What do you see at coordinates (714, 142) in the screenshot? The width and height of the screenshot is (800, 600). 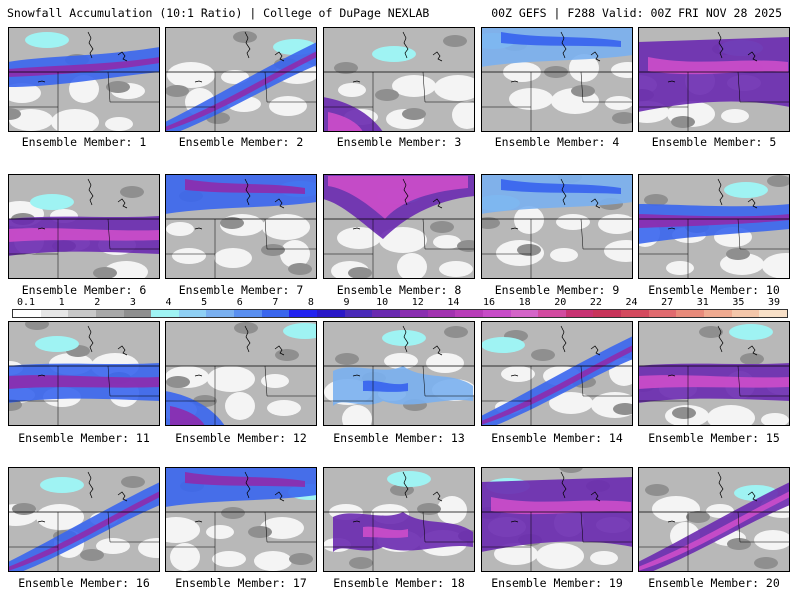 I see `ensemble-member-label: Ensemble Member: 5` at bounding box center [714, 142].